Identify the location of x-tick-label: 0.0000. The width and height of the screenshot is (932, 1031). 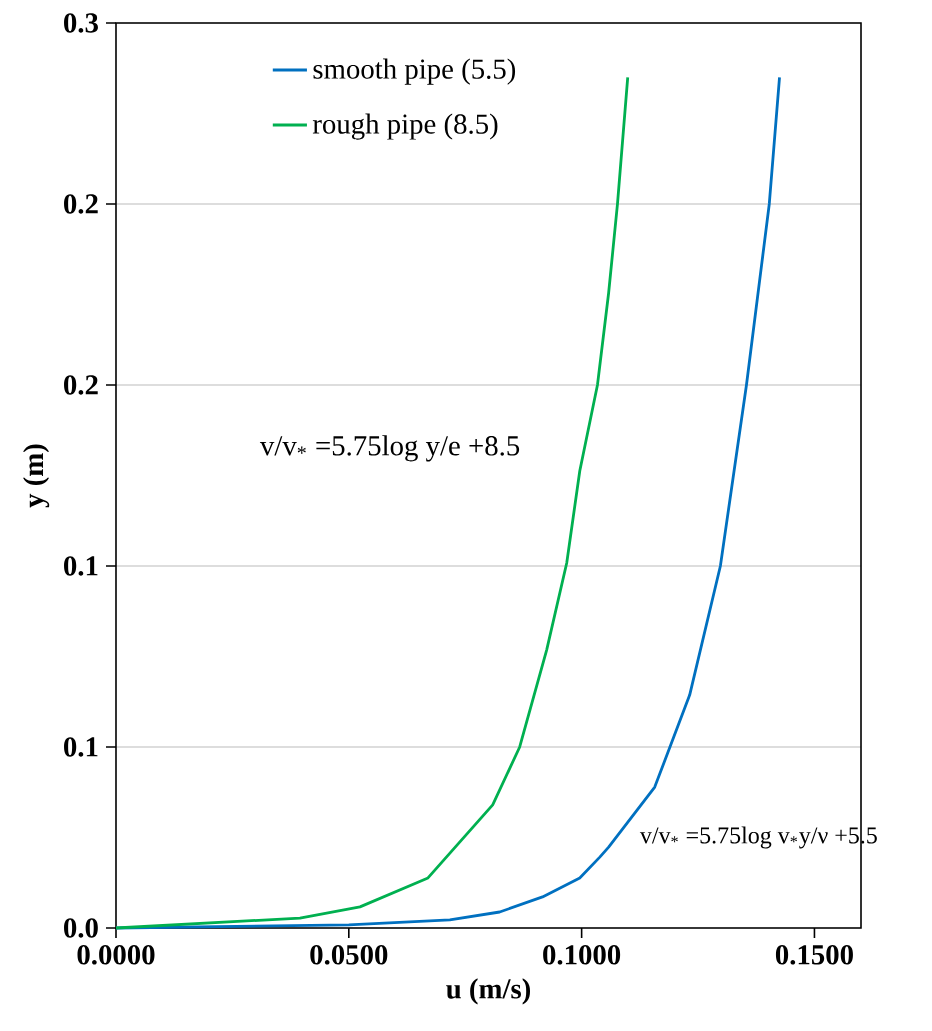
(116, 955).